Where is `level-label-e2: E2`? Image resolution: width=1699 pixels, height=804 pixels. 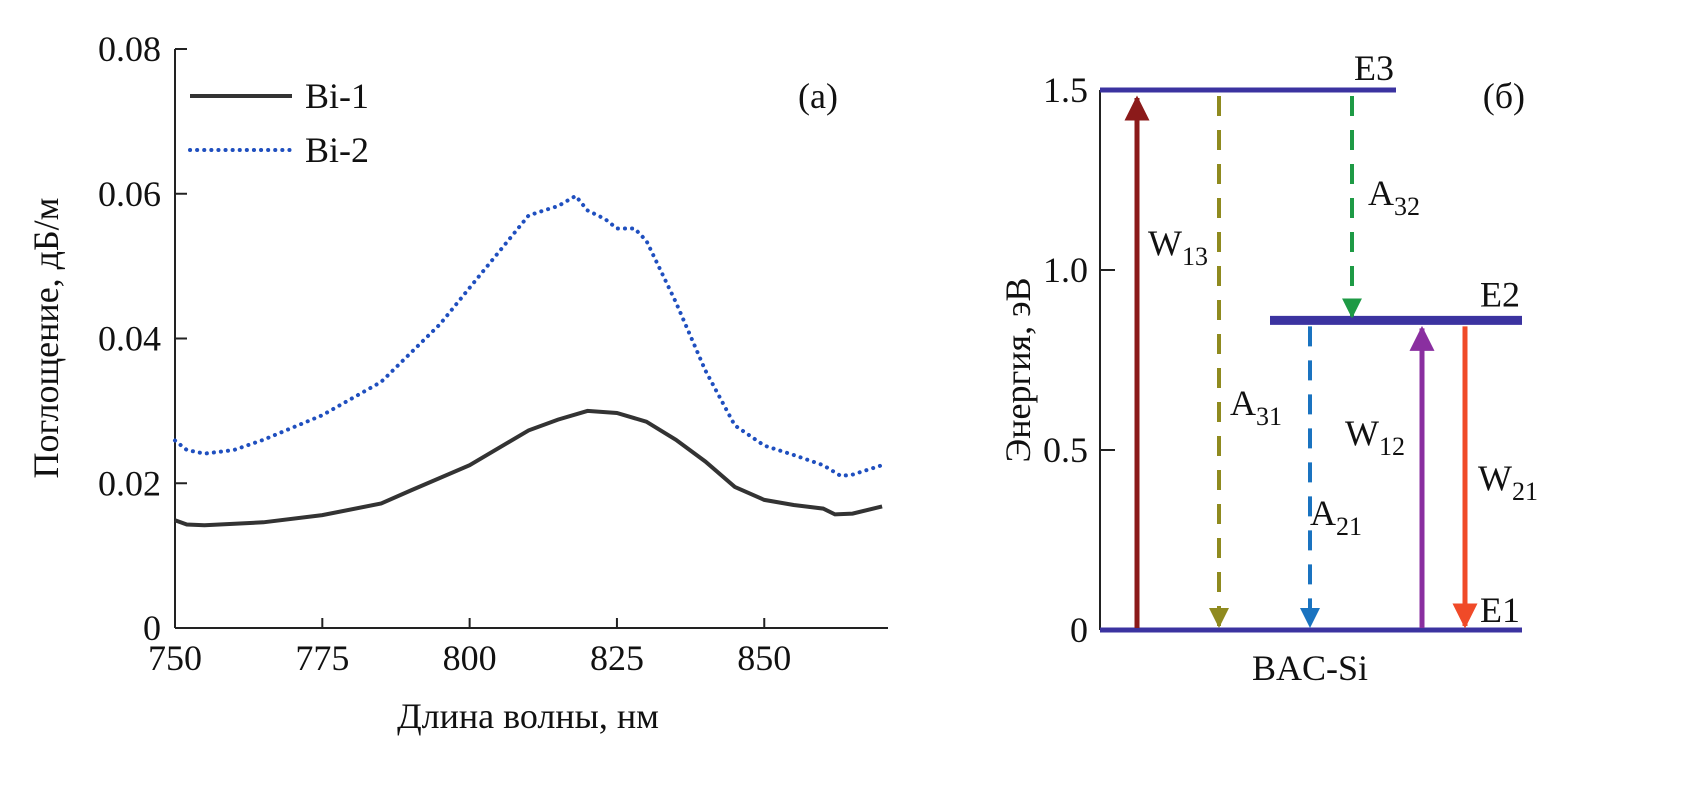
level-label-e2: E2 is located at coordinates (1500, 294).